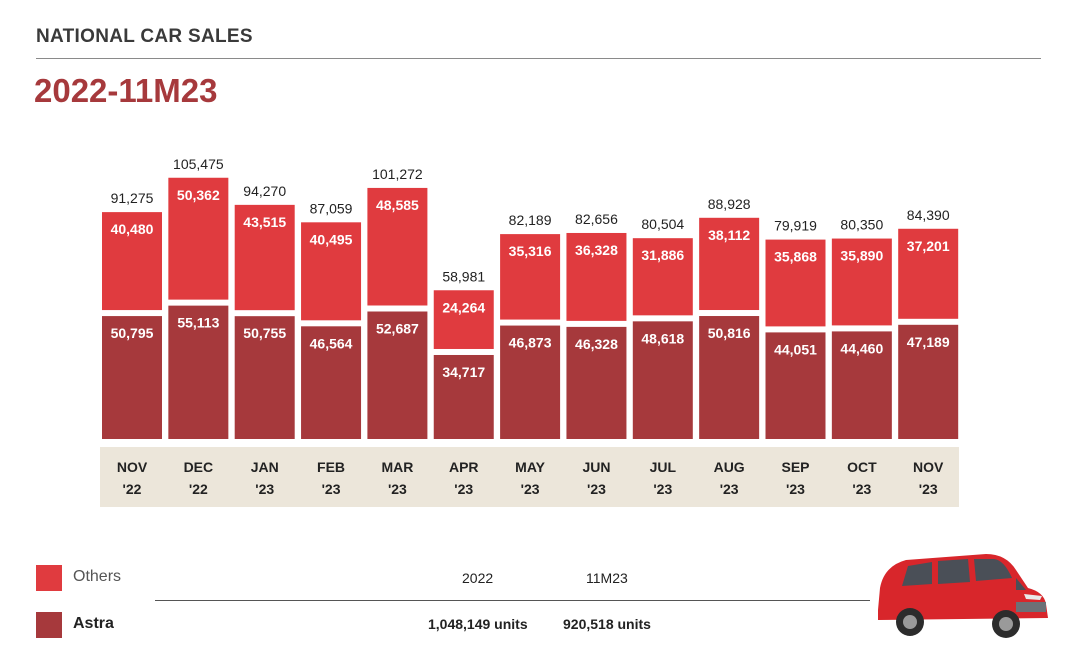  Describe the element at coordinates (662, 224) in the screenshot. I see `data-label-total: 80,504` at that location.